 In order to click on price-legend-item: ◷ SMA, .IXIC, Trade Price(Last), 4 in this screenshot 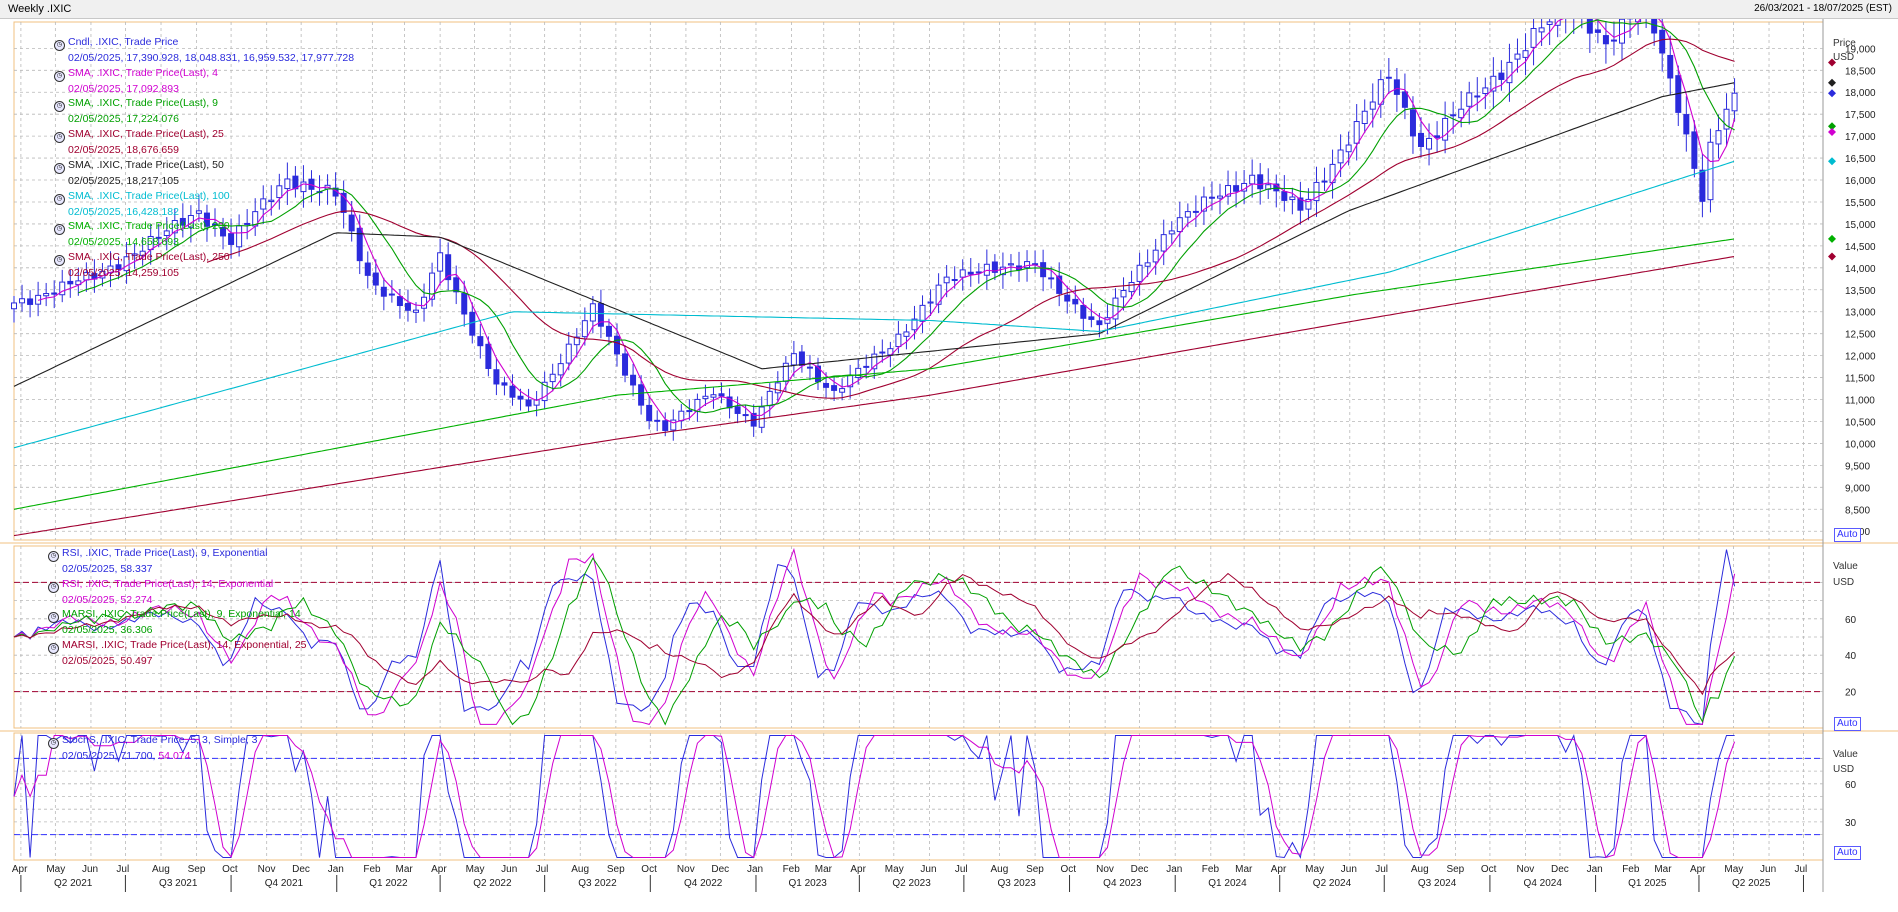, I will do `click(204, 74)`.